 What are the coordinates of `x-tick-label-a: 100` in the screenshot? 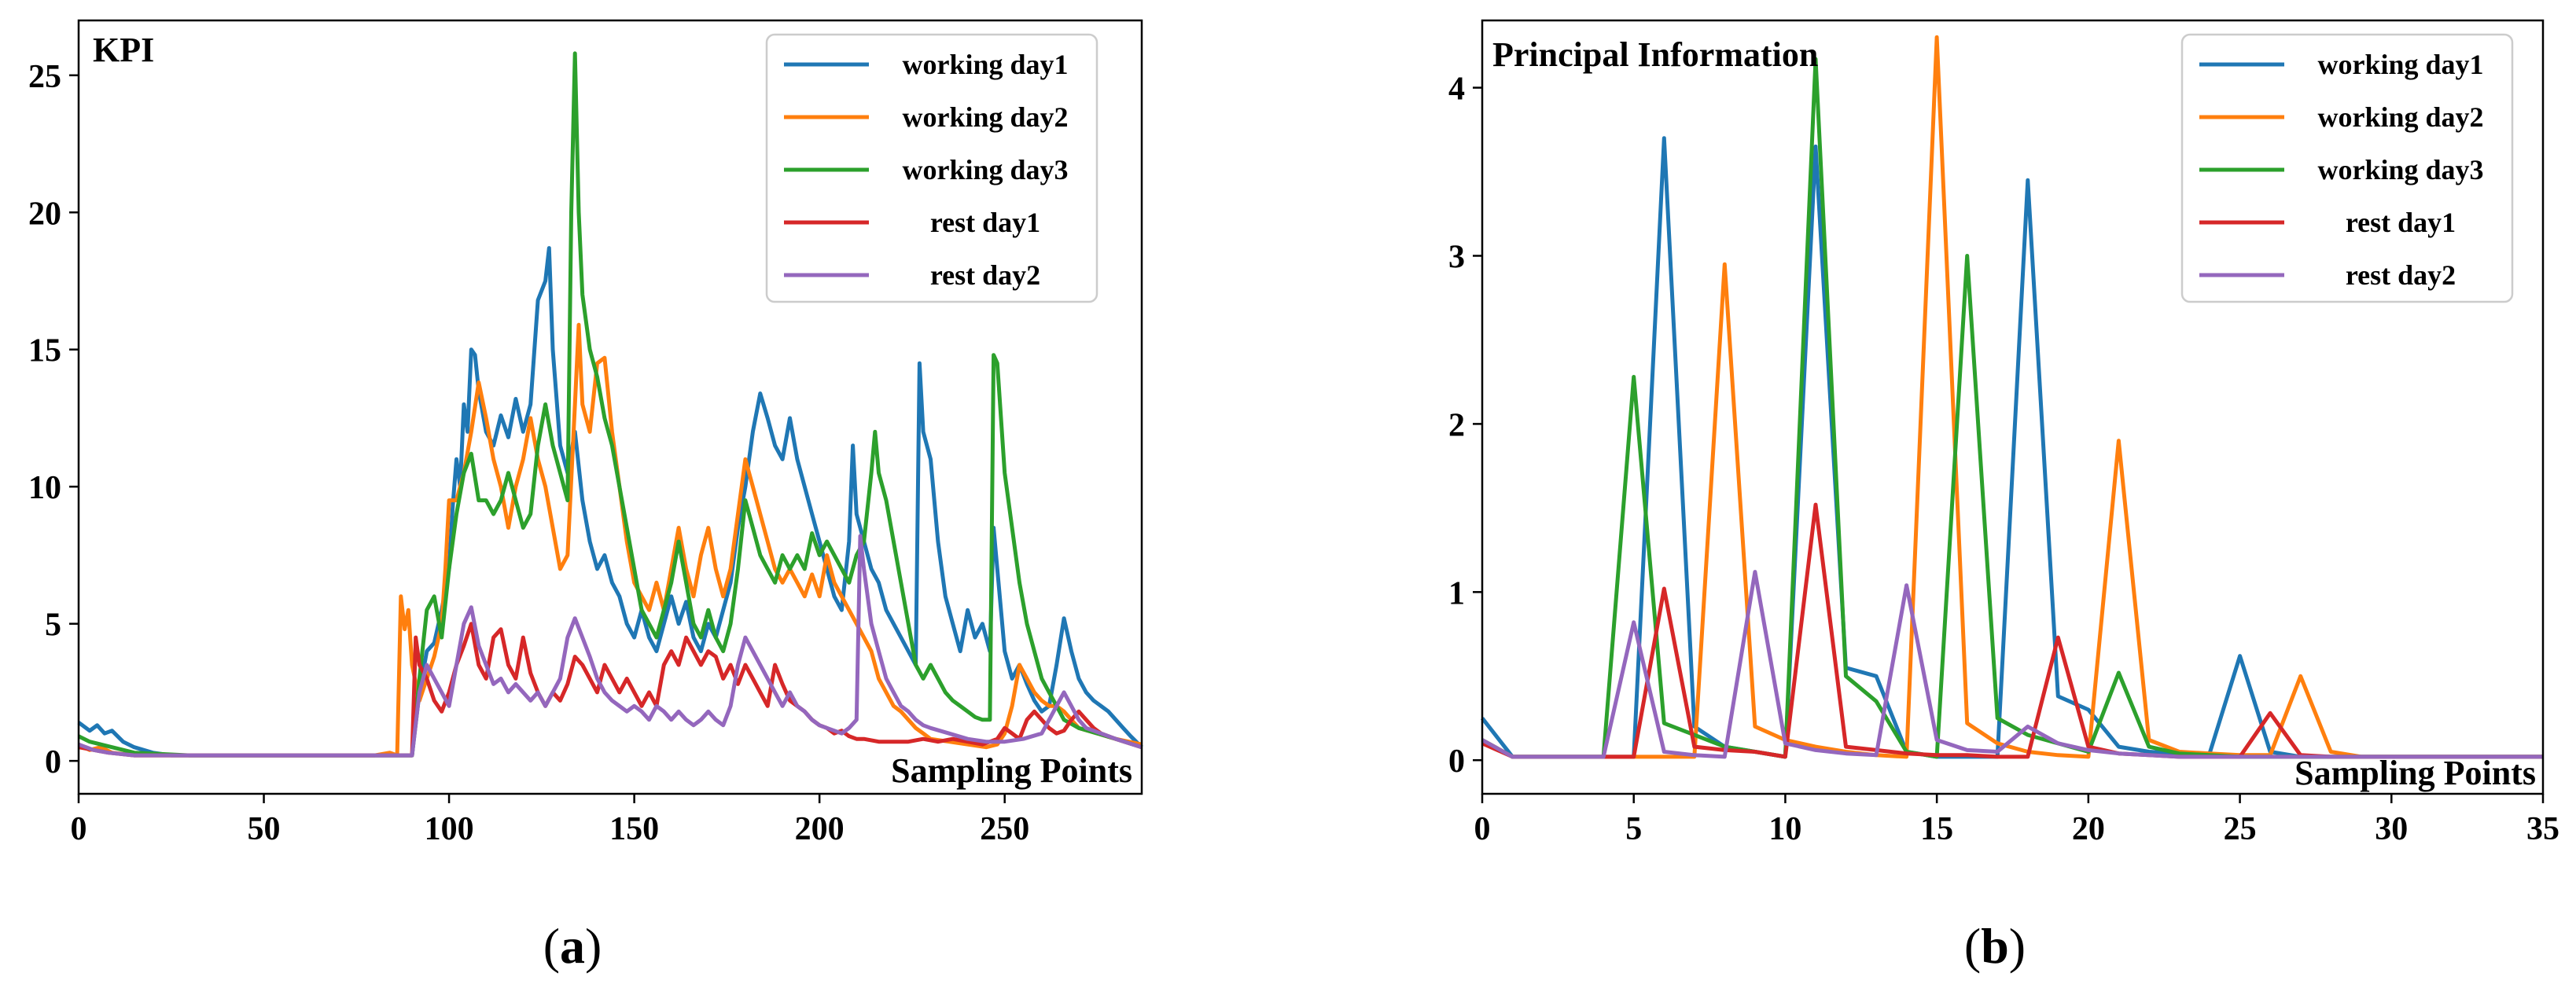 It's located at (450, 829).